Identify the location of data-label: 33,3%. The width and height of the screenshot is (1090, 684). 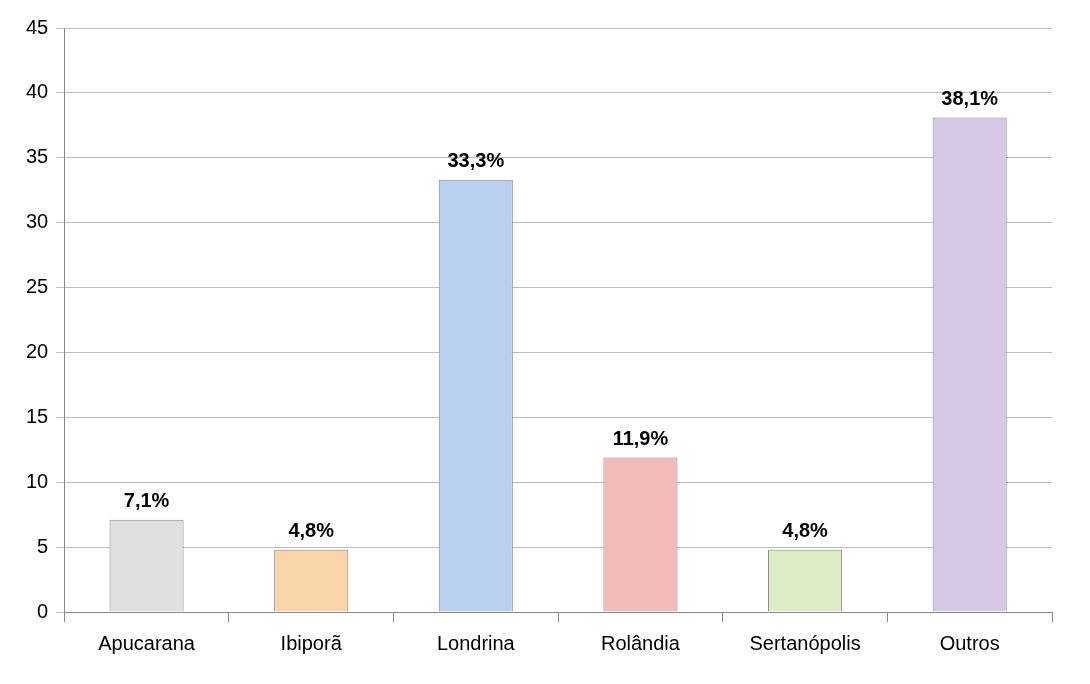
(476, 160).